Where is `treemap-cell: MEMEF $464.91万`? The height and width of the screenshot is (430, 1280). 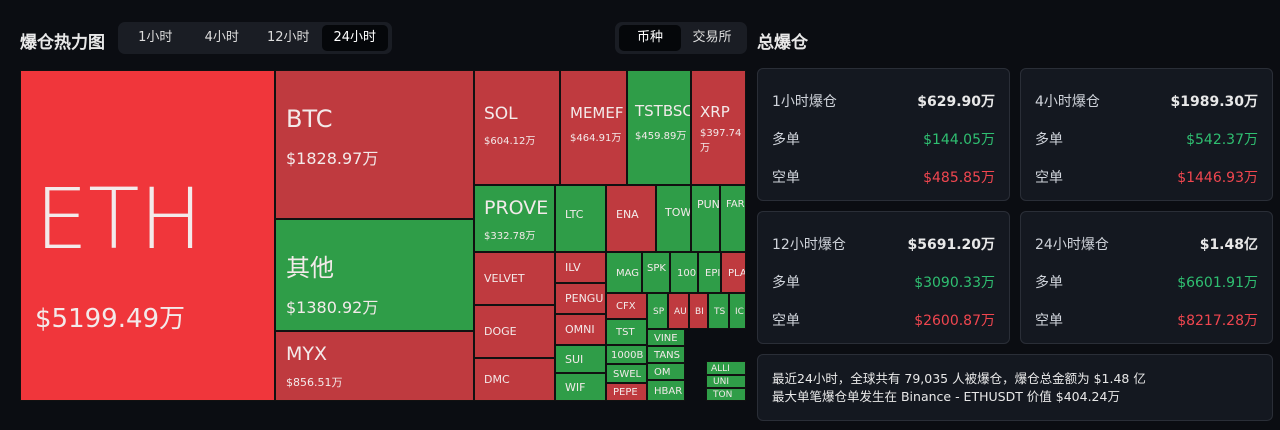 treemap-cell: MEMEF $464.91万 is located at coordinates (593, 127).